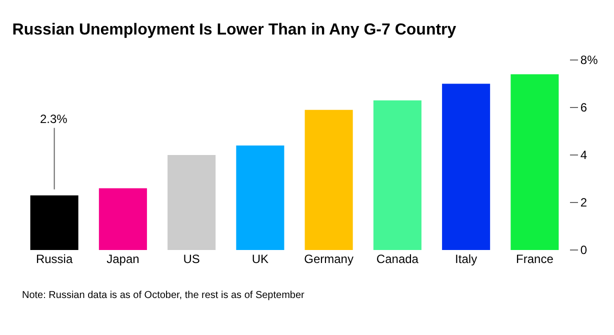 The width and height of the screenshot is (614, 335). I want to click on x-tick-label: Russia, so click(54, 259).